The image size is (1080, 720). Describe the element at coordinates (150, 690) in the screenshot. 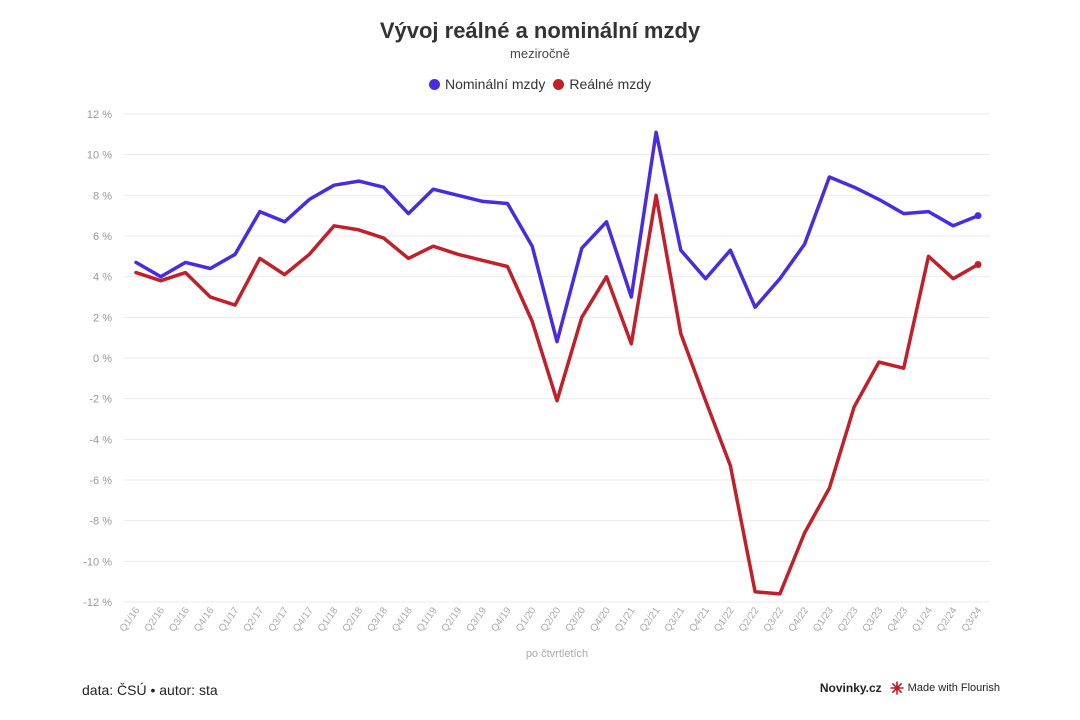

I see `source-note: data: ČSÚ • autor: sta` at that location.